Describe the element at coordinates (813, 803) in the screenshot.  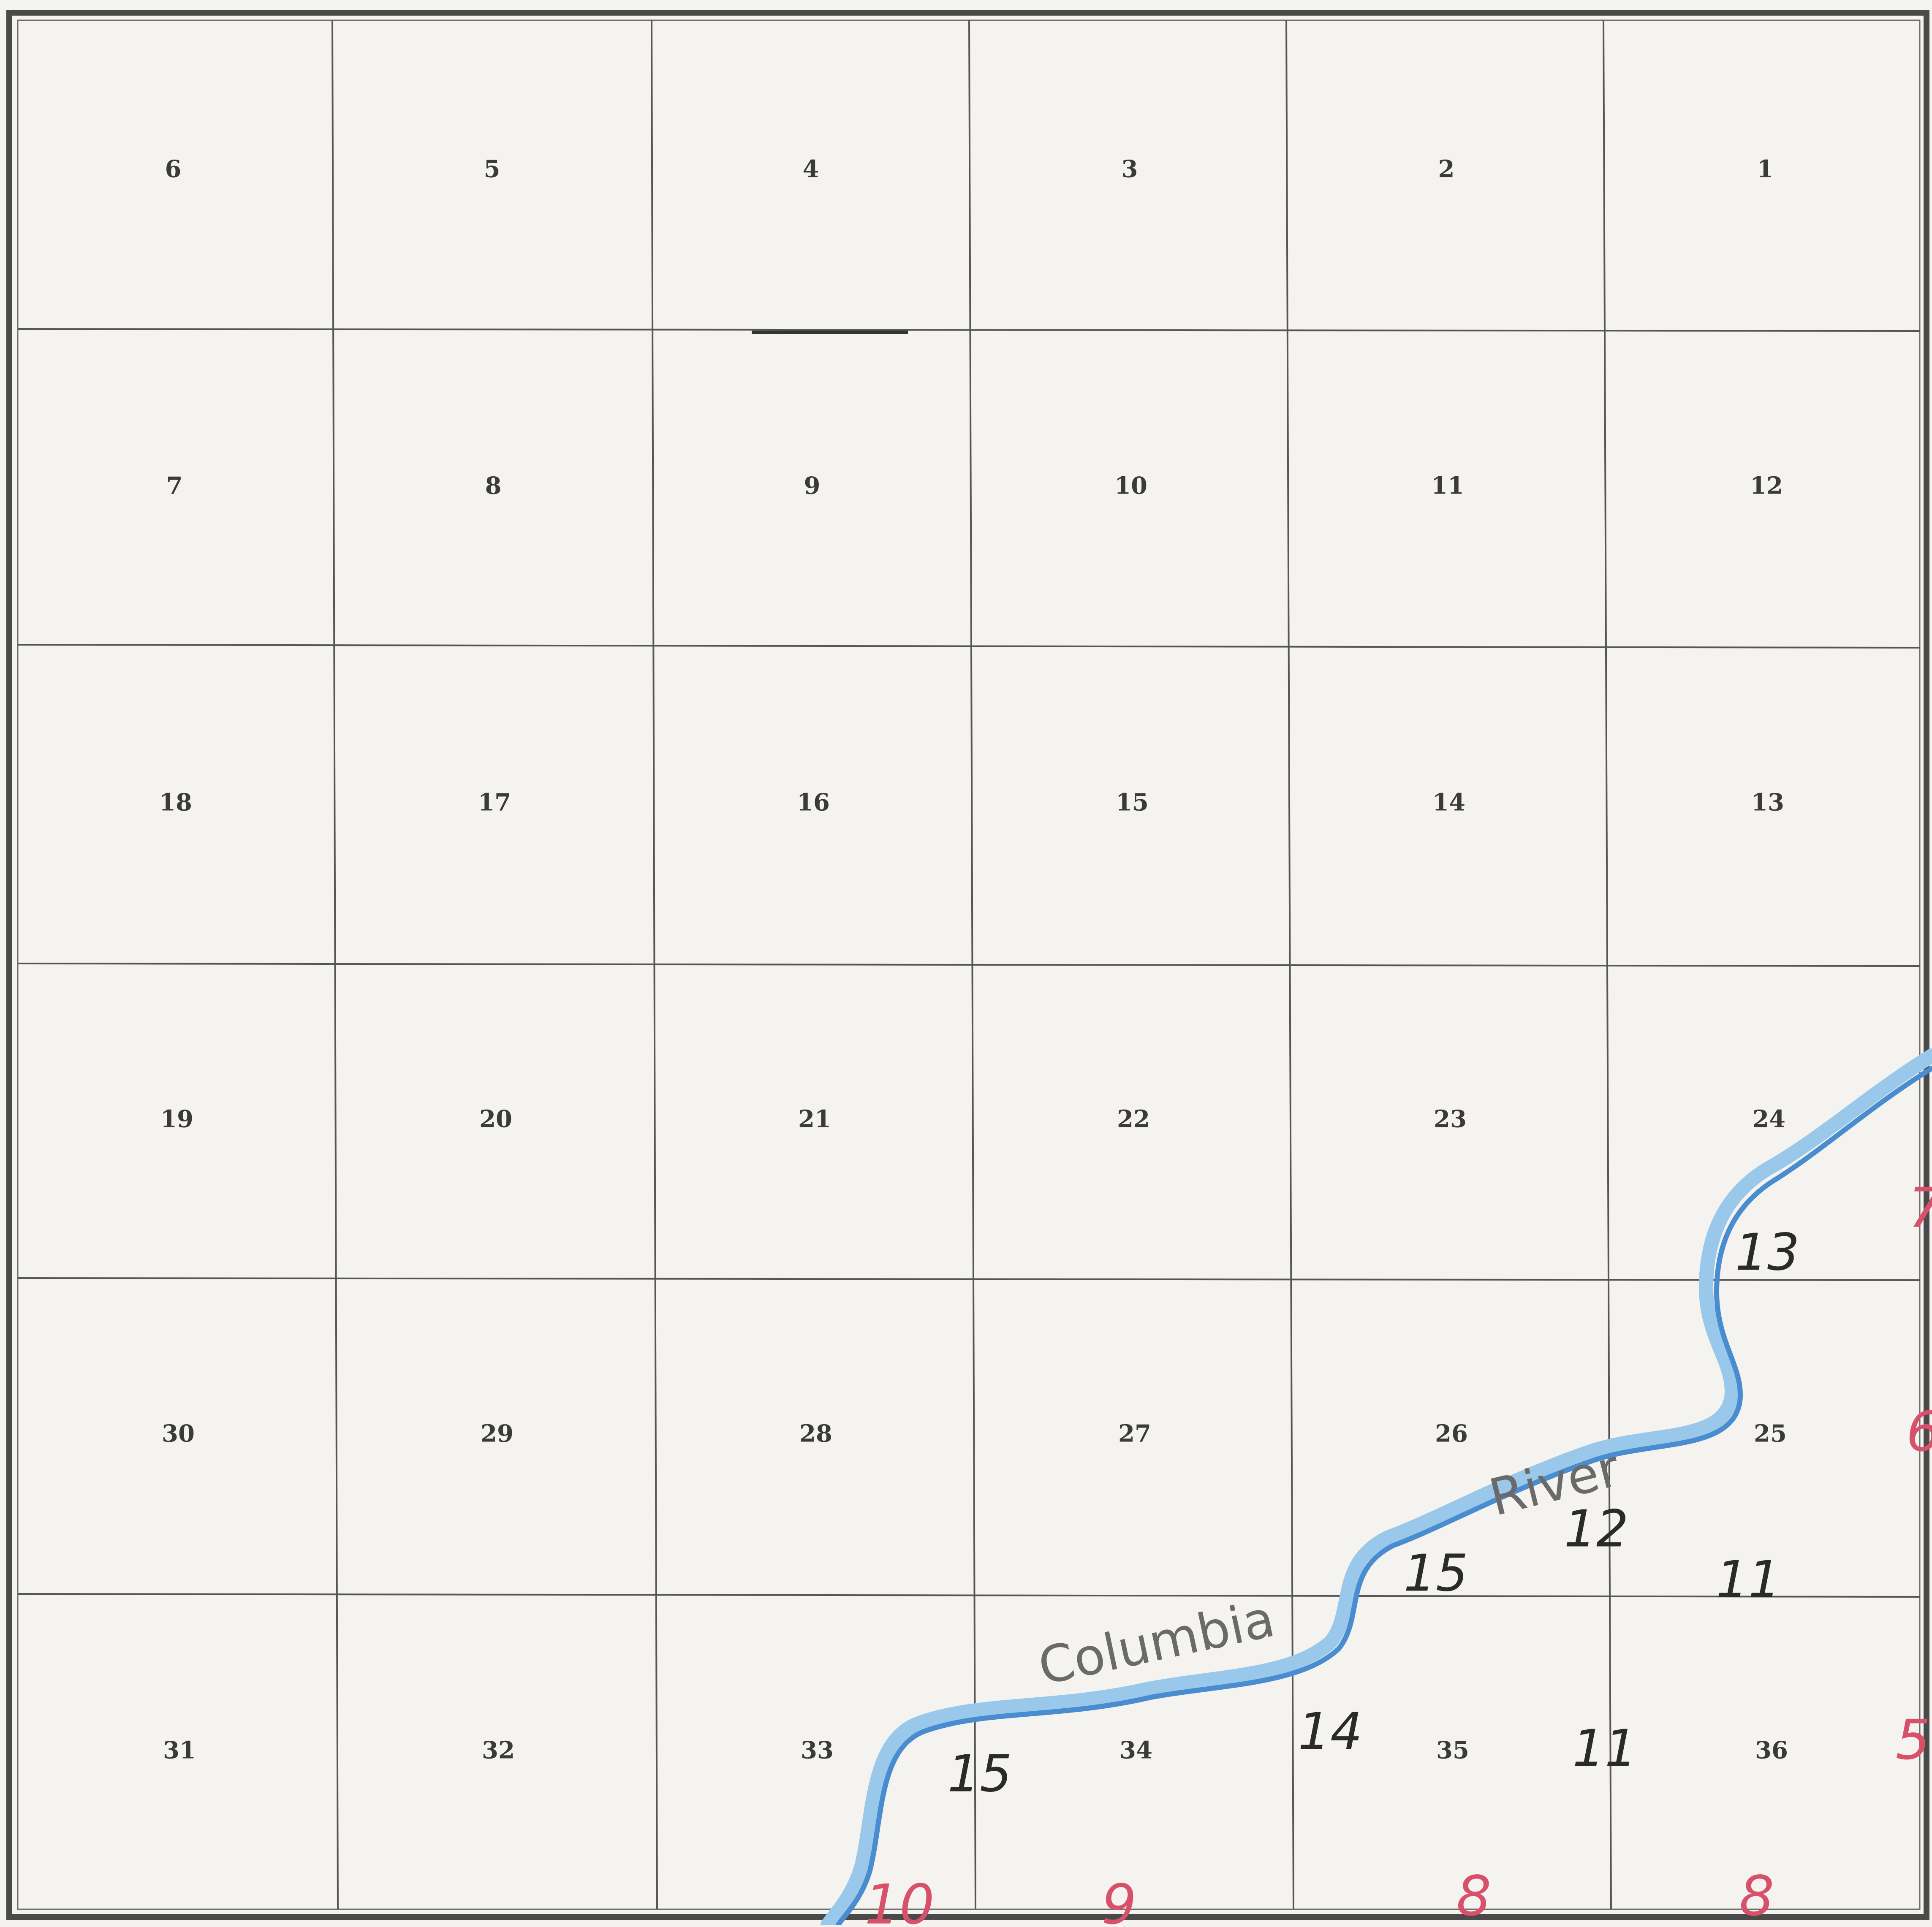
I see `section-number-16: 16` at that location.